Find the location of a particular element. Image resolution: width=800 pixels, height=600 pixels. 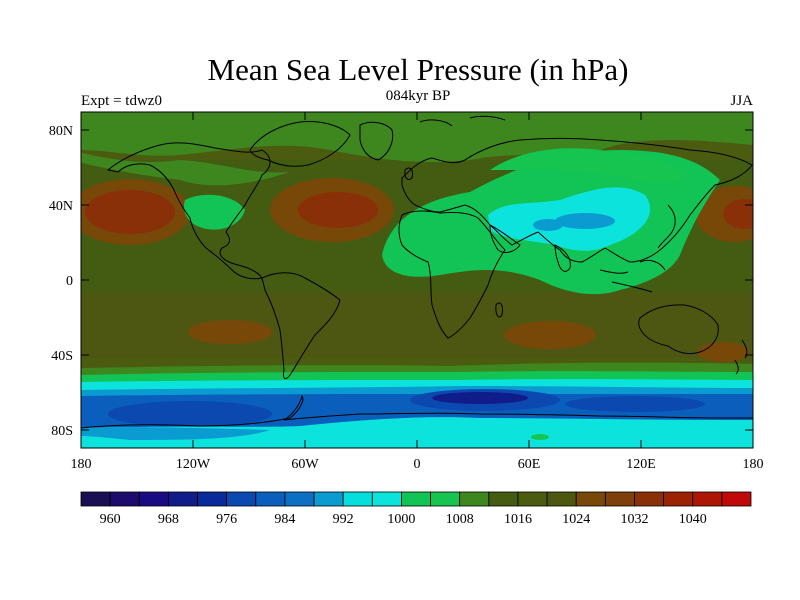

lon-tick-labels: 180 120W 60W 0 60E 120E 180 is located at coordinates (417, 464).